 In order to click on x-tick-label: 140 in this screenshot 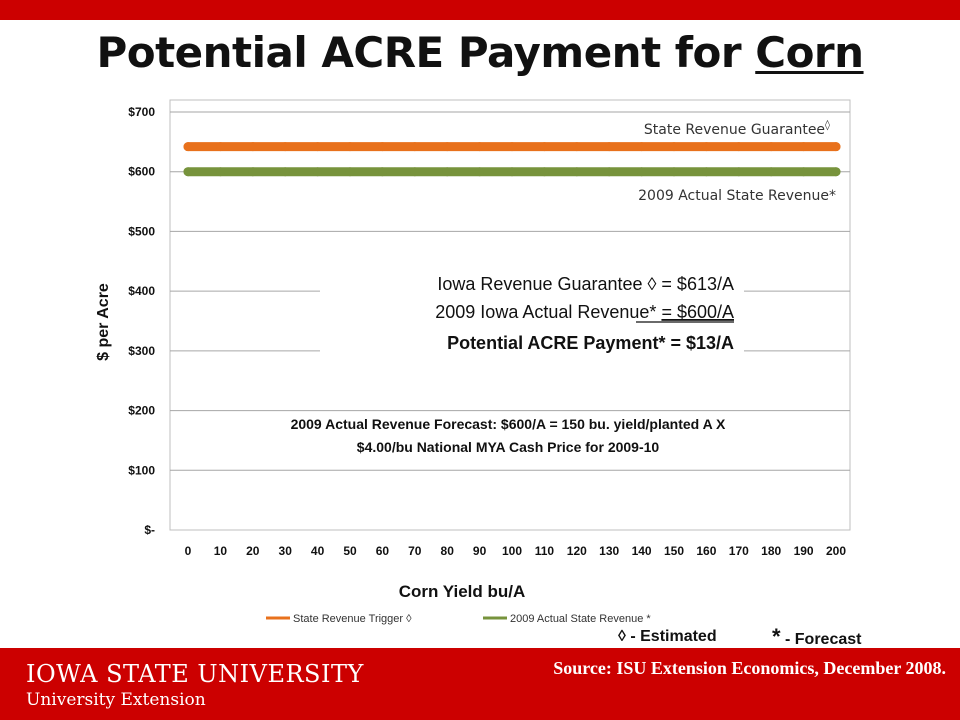, I will do `click(642, 551)`.